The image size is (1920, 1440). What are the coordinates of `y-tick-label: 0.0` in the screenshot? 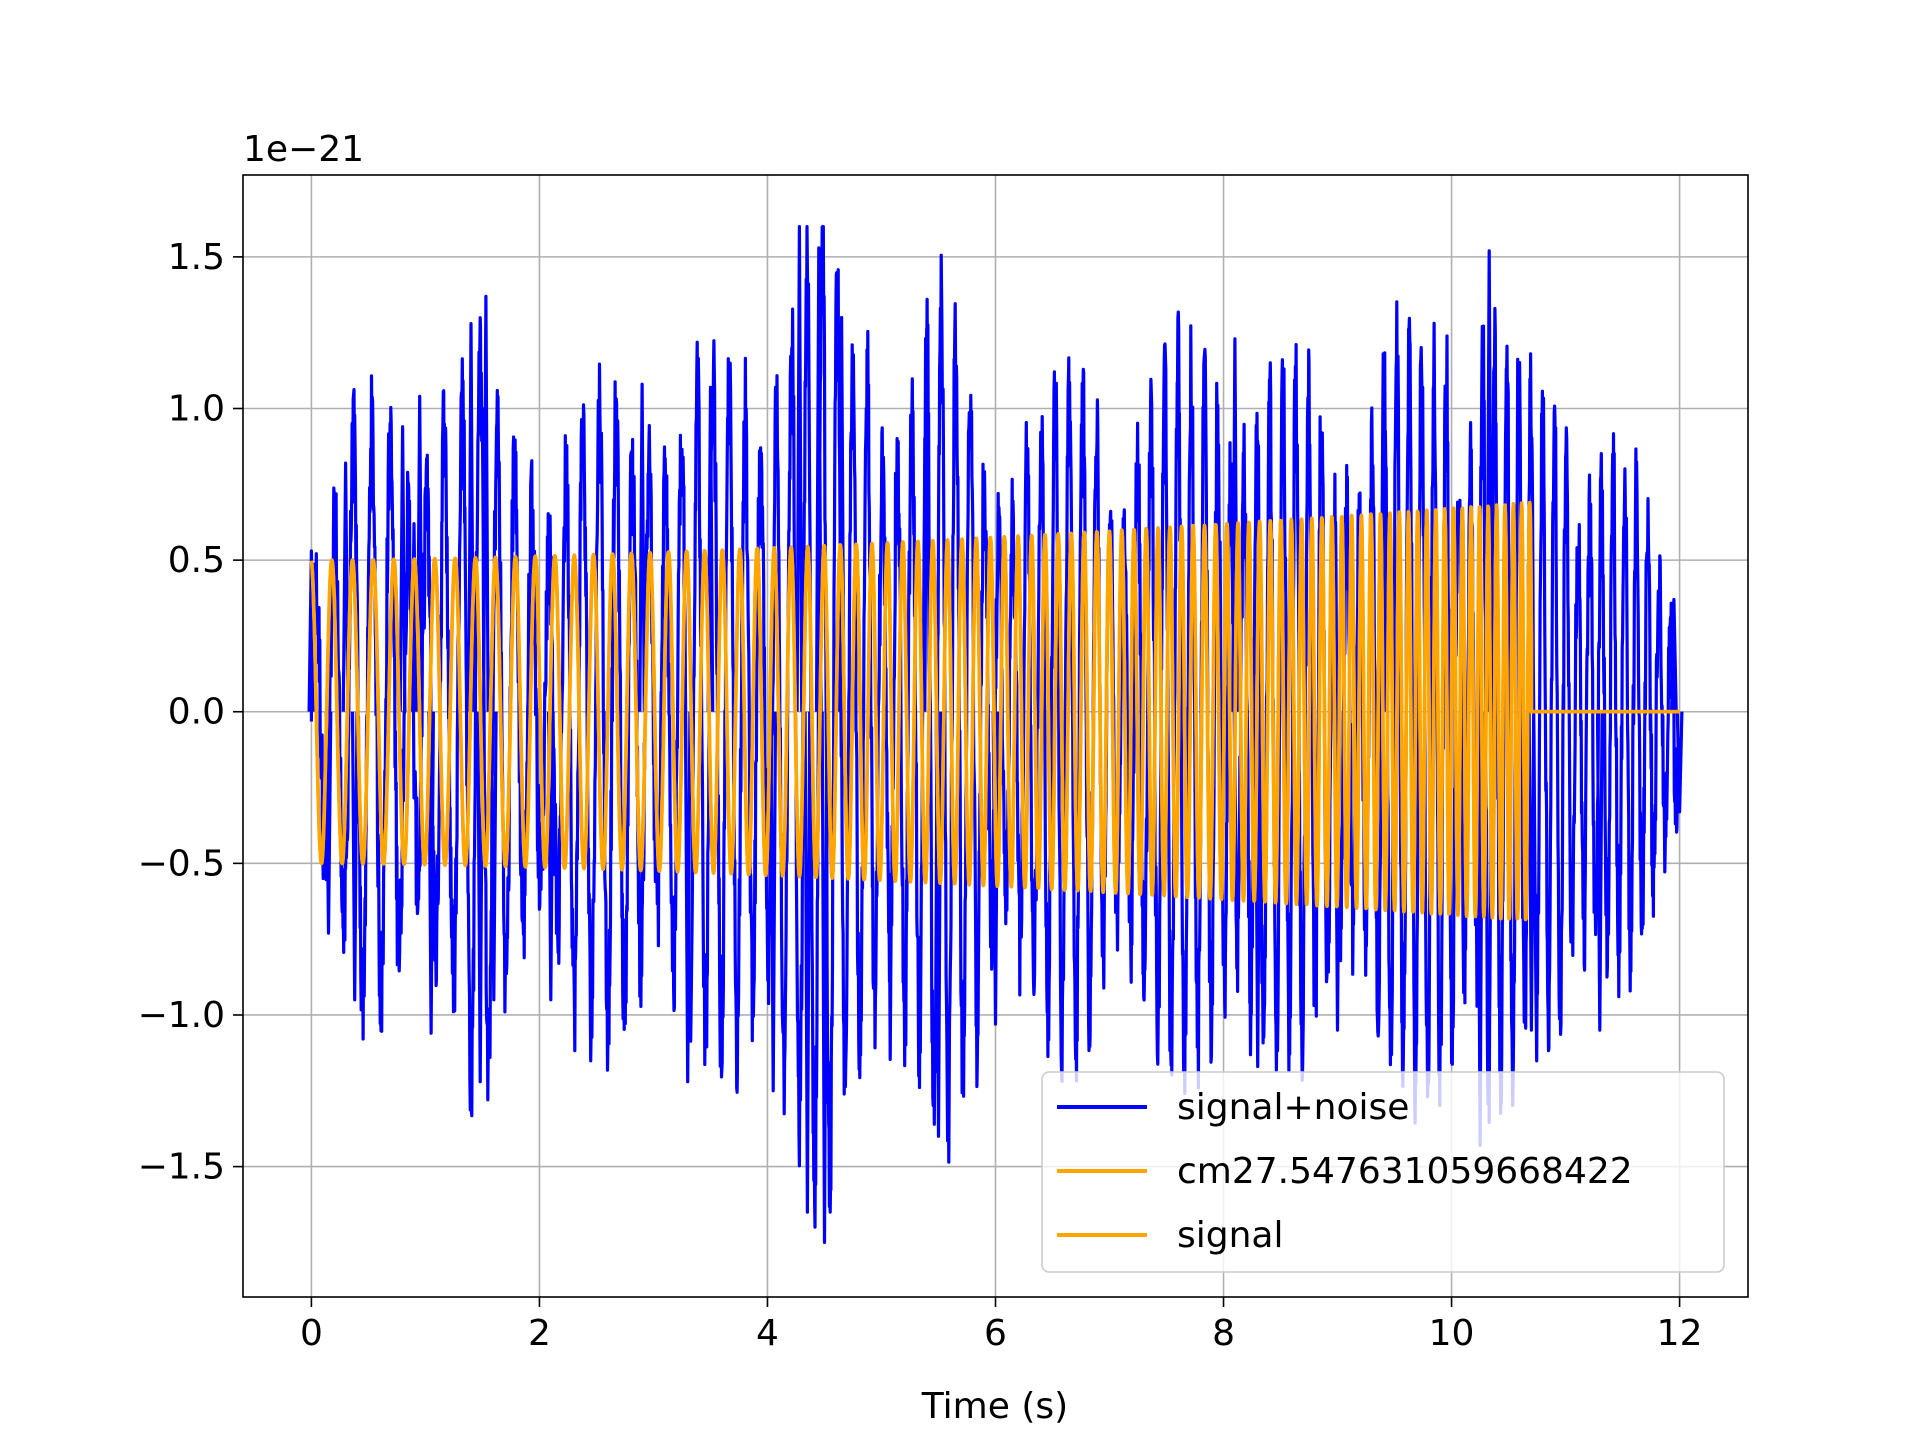 It's located at (196, 712).